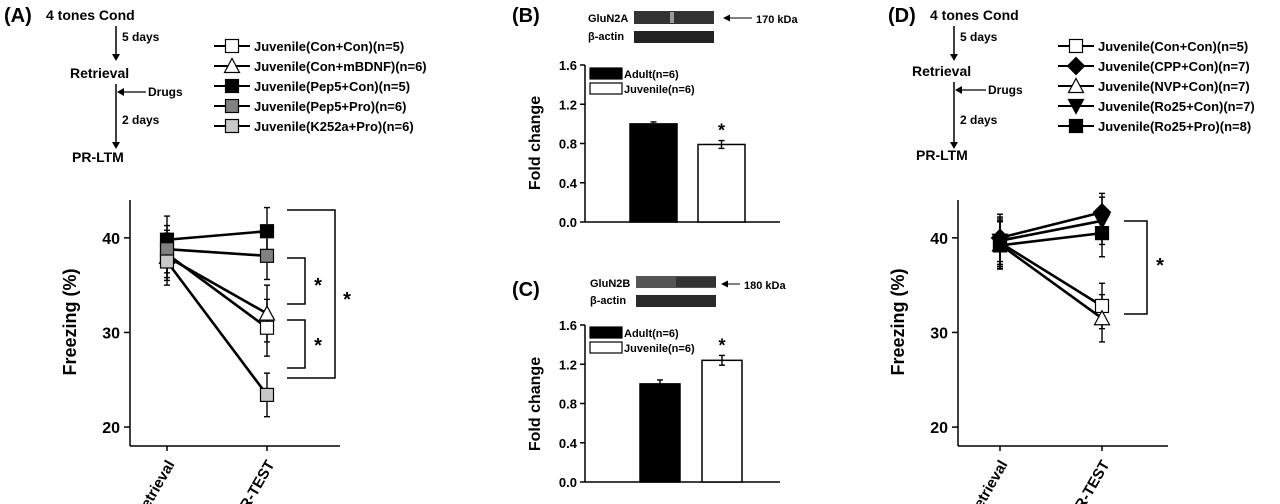 The height and width of the screenshot is (504, 1280). What do you see at coordinates (1176, 106) in the screenshot?
I see `legend-label-d: Juvenile(Ro25+Con)(n=7)` at bounding box center [1176, 106].